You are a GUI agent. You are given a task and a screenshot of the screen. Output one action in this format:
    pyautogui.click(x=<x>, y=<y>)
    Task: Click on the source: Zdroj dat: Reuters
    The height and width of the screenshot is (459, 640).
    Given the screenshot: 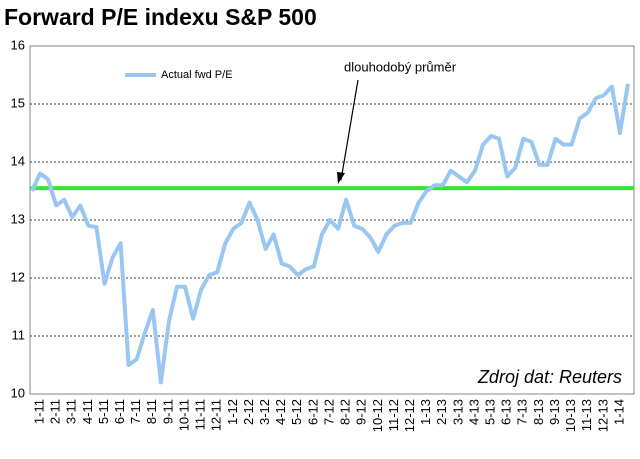 What is the action you would take?
    pyautogui.click(x=549, y=377)
    